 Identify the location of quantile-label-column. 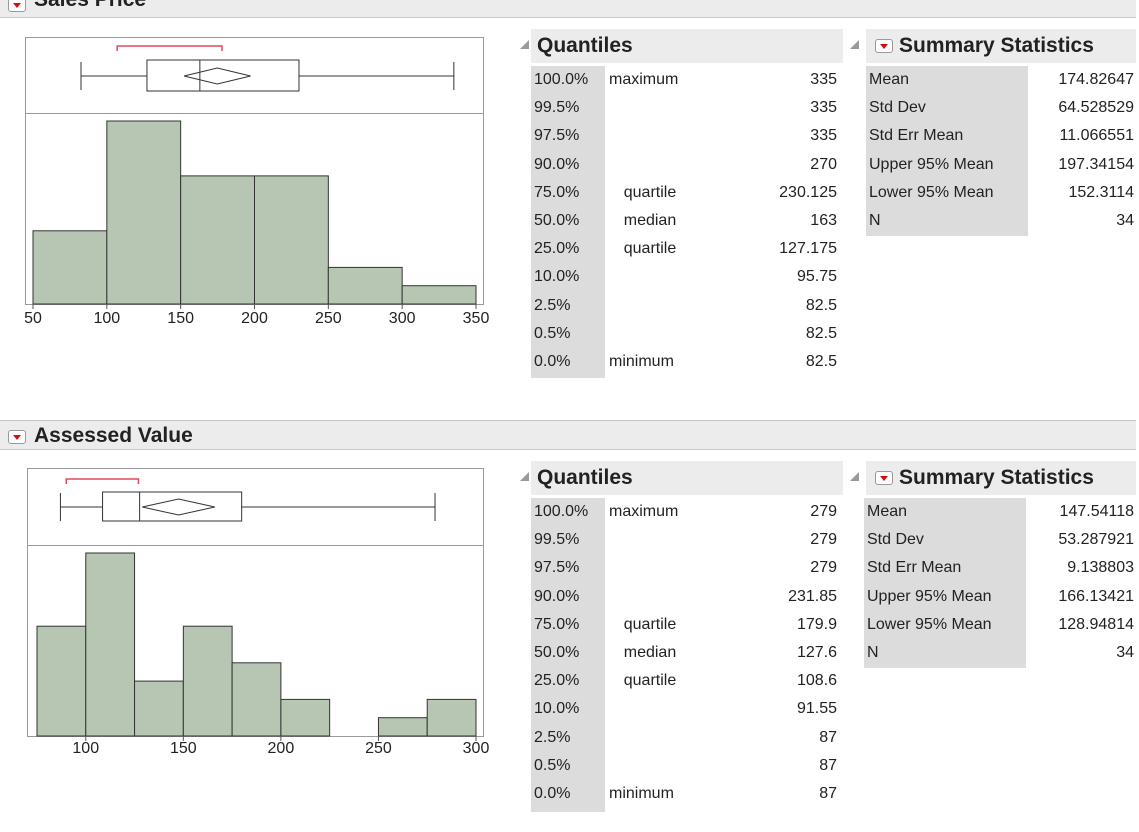
(568, 222).